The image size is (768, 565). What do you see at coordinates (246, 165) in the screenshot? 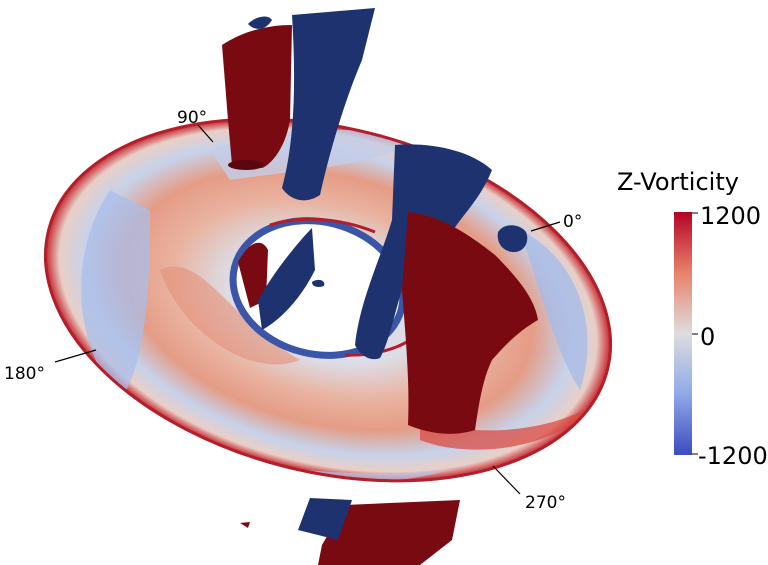
I see `positive-vortex-base-upper-left` at bounding box center [246, 165].